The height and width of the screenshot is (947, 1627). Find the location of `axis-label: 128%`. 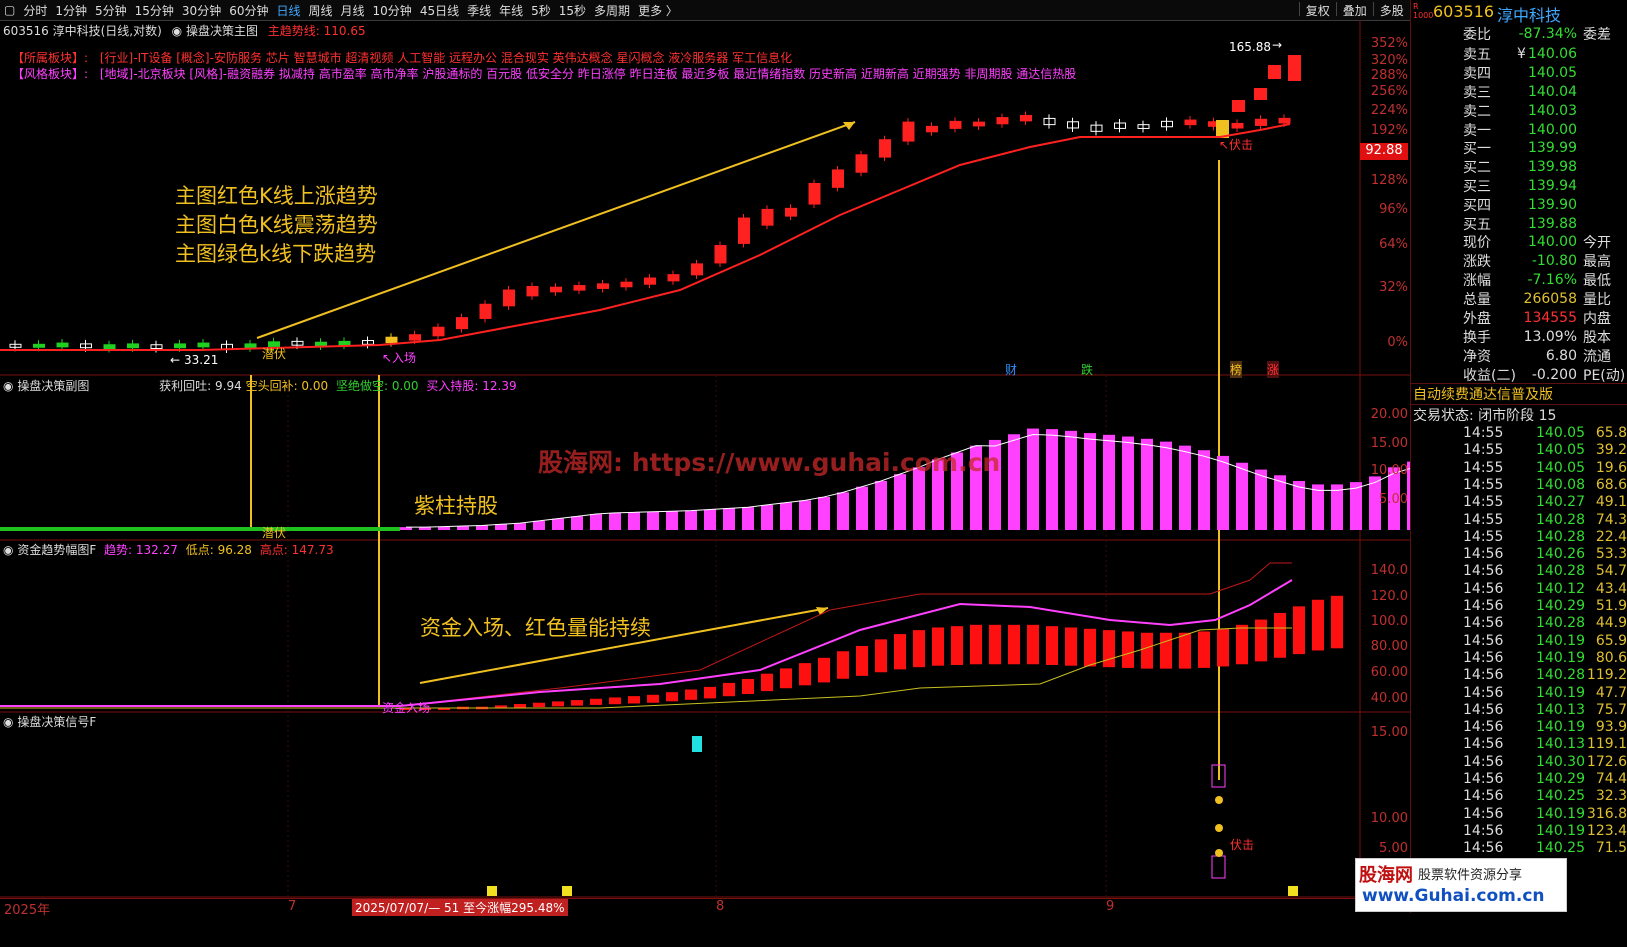

axis-label: 128% is located at coordinates (1389, 180).